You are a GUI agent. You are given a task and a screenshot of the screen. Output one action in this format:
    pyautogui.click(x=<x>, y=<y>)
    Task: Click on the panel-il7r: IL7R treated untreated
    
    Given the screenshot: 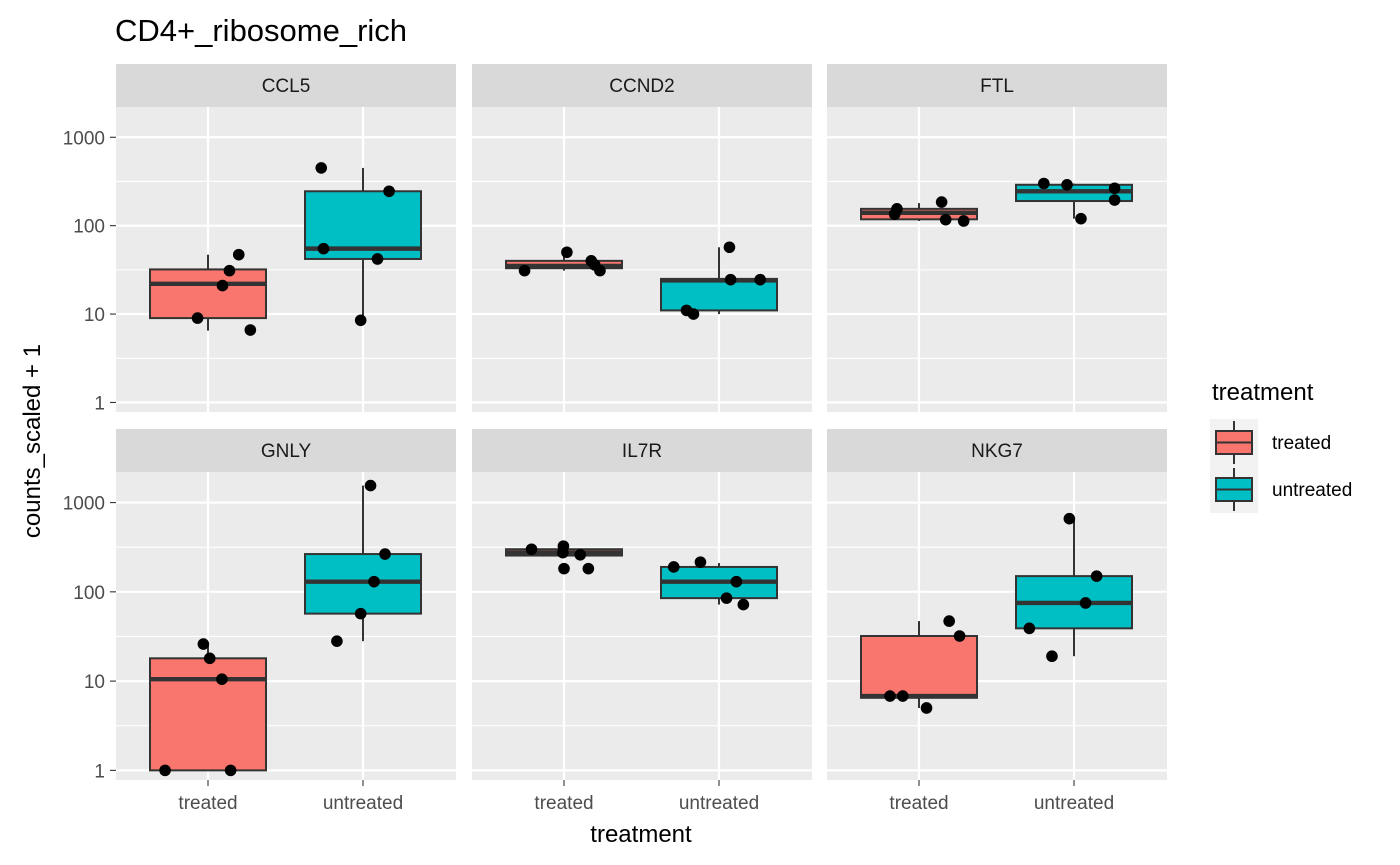 What is the action you would take?
    pyautogui.click(x=642, y=621)
    